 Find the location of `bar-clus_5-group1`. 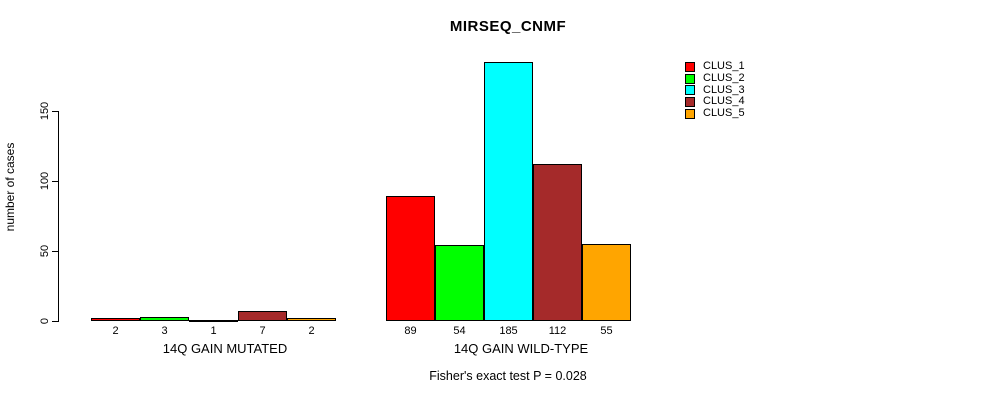

bar-clus_5-group1 is located at coordinates (311, 319).